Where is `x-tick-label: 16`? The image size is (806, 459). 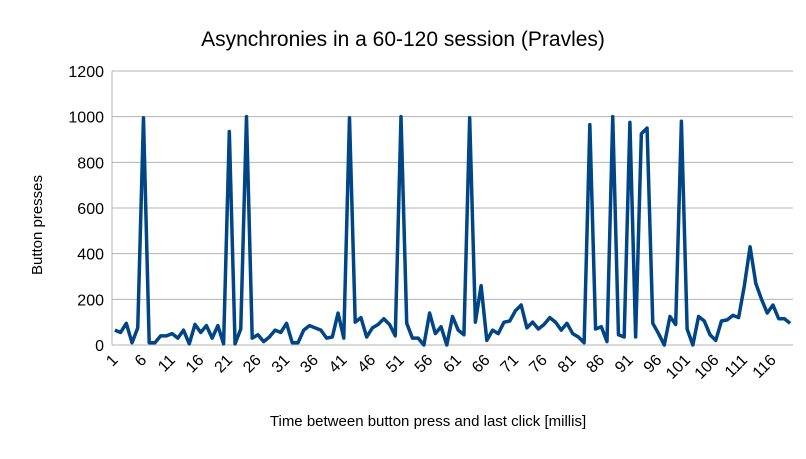 x-tick-label: 16 is located at coordinates (195, 364).